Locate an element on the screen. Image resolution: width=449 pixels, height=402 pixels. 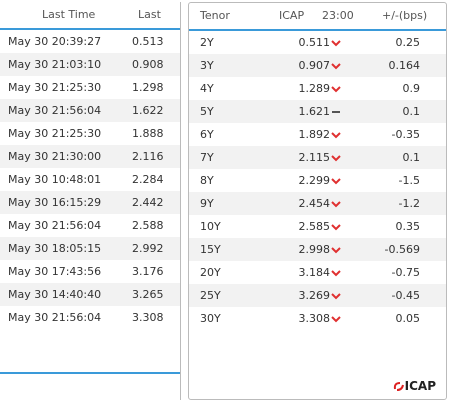
logo-icon is located at coordinates (398, 386).